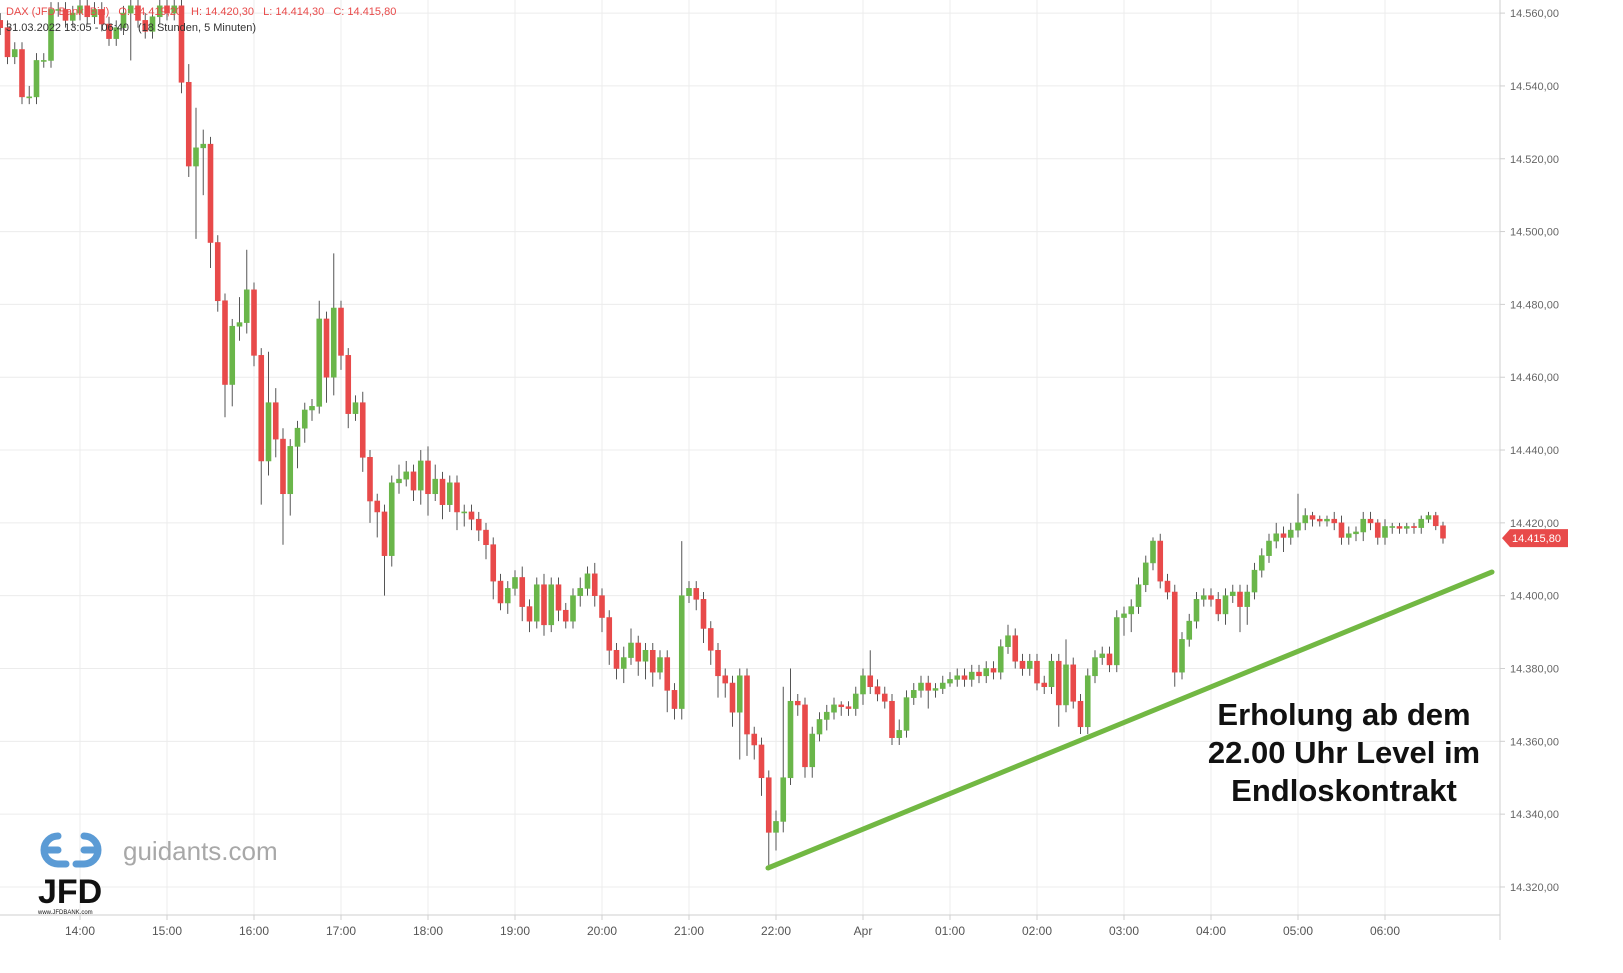 This screenshot has height=973, width=1623. What do you see at coordinates (157, 874) in the screenshot?
I see `logo: JFD www.JFDBANK.com guidants.com` at bounding box center [157, 874].